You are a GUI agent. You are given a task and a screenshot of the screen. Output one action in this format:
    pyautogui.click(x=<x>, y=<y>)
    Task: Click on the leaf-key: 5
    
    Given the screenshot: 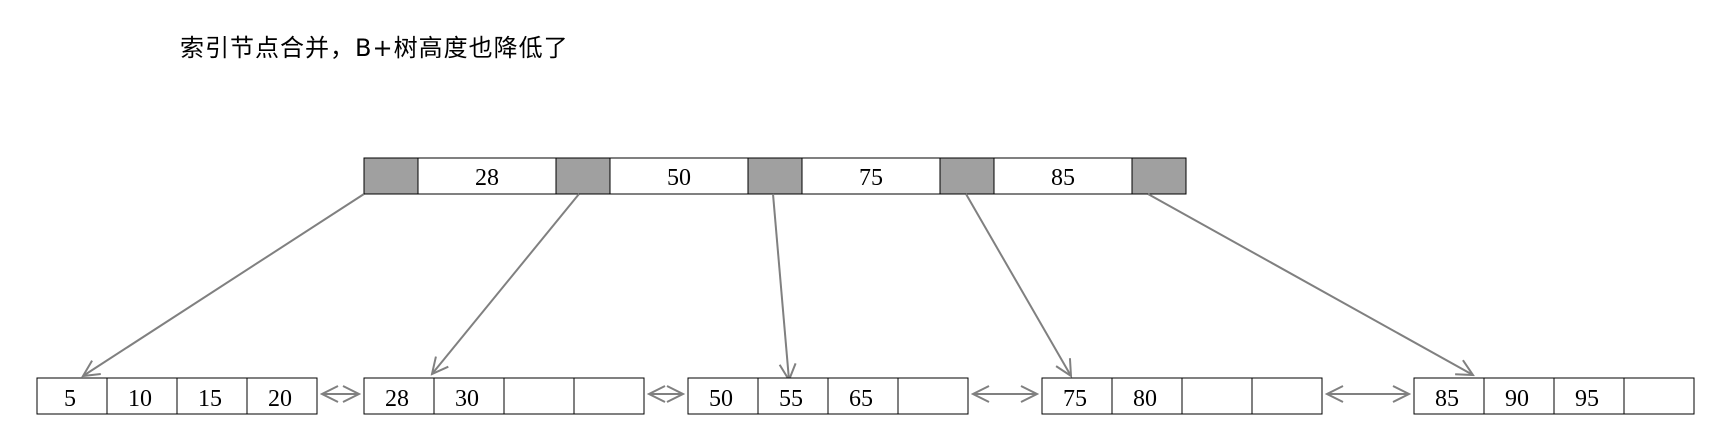 What is the action you would take?
    pyautogui.click(x=70, y=399)
    